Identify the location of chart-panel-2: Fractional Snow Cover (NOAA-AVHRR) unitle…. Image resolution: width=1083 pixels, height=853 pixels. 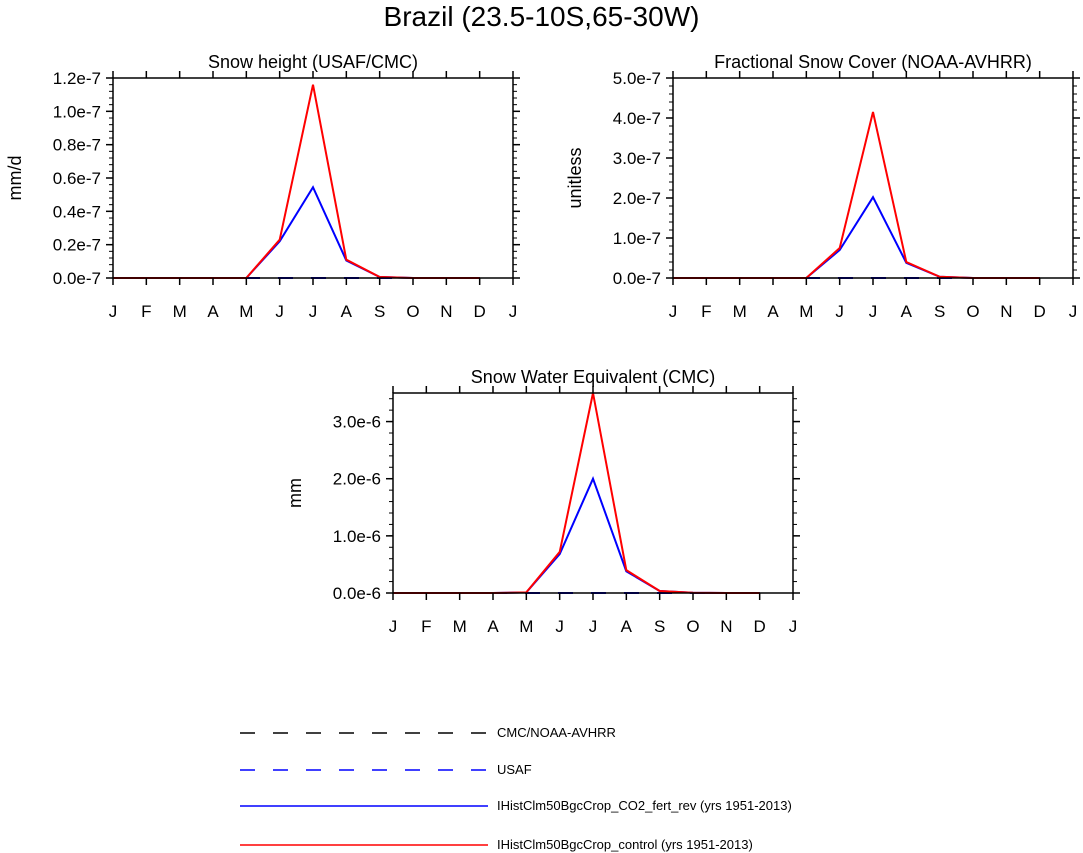
(822, 186).